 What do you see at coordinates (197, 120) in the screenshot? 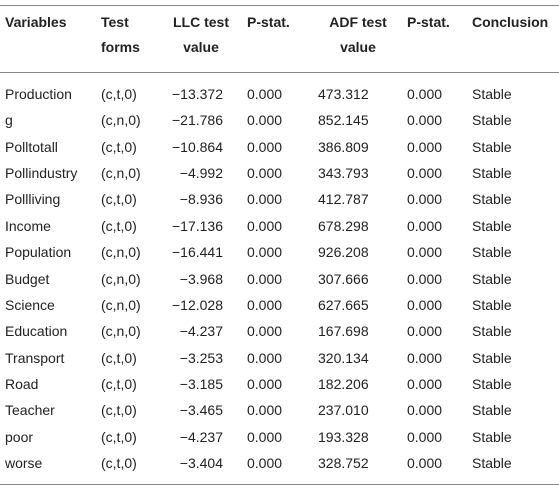
I see `cell-value: −21.786` at bounding box center [197, 120].